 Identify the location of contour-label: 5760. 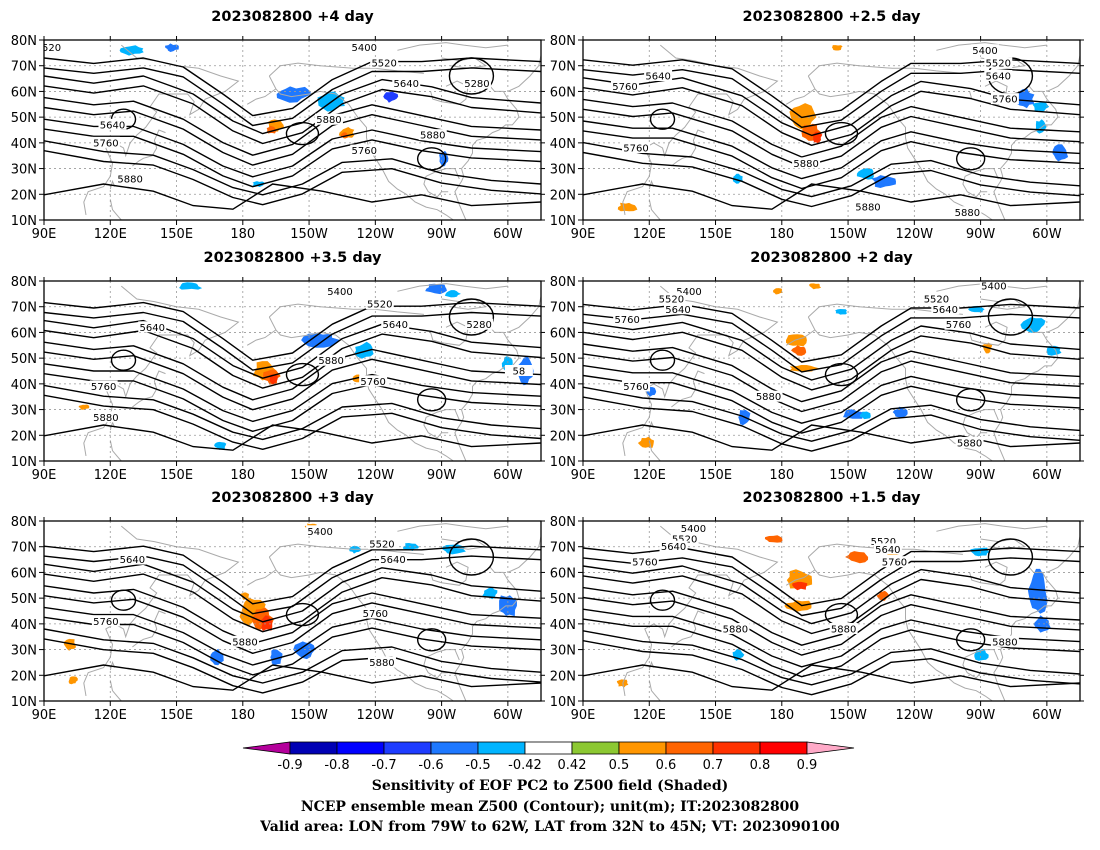
(894, 563).